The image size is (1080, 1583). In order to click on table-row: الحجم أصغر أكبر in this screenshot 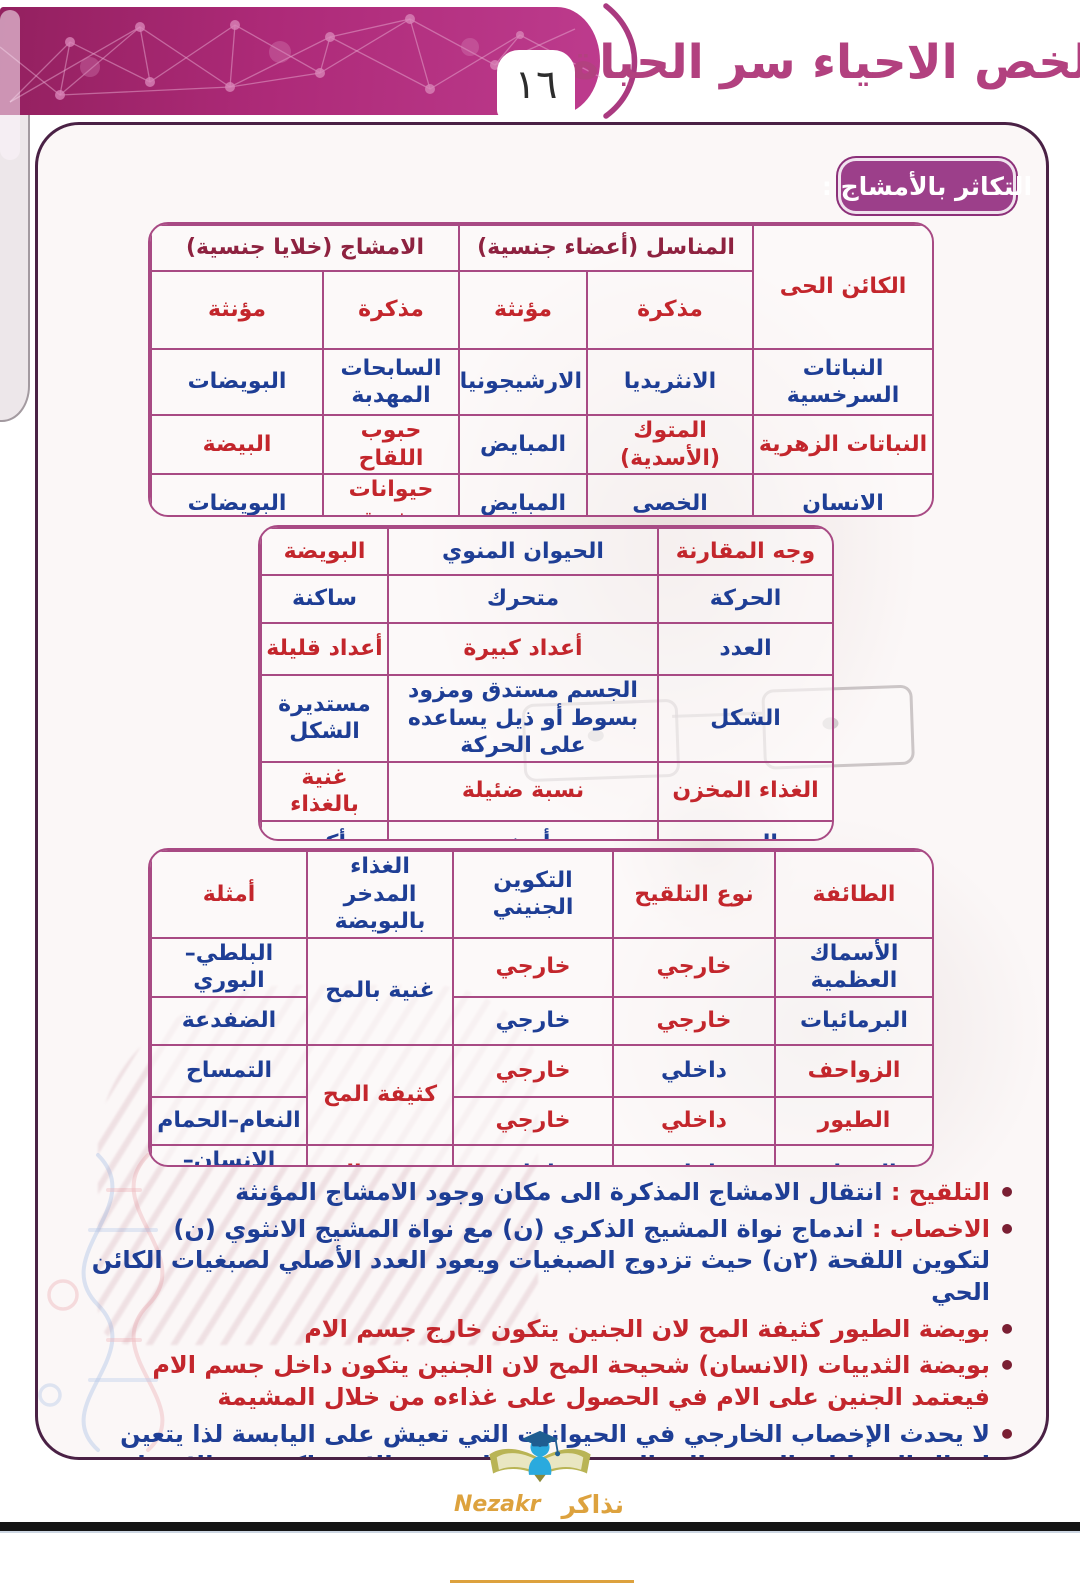, I will do `click(546, 829)`.